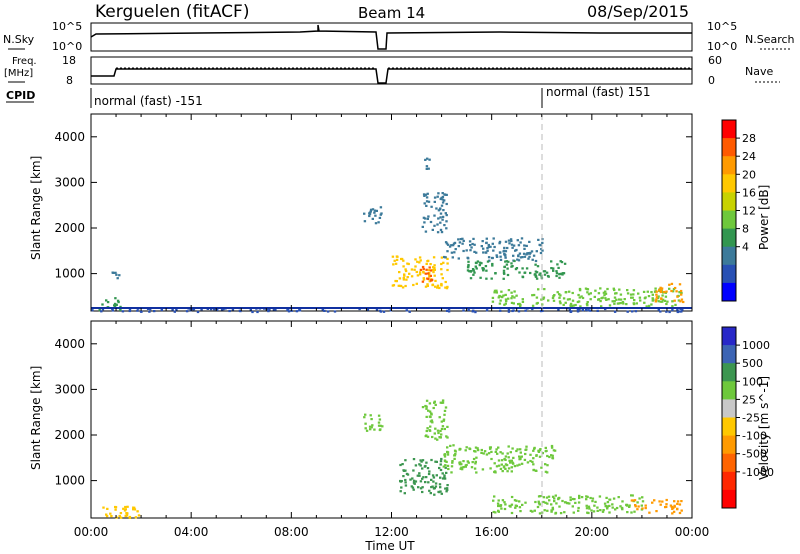 This screenshot has height=554, width=800. What do you see at coordinates (69, 80) in the screenshot?
I see `freq-tick-bottom: 8` at bounding box center [69, 80].